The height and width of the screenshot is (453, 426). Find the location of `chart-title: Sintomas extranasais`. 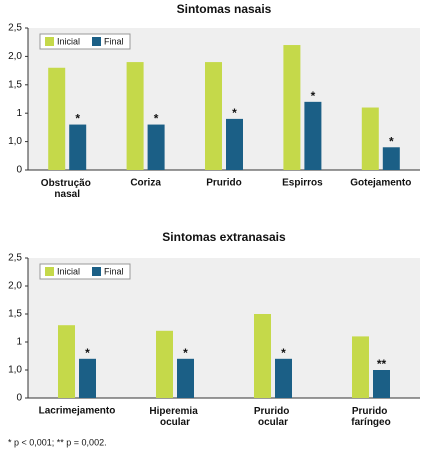

chart-title: Sintomas extranasais is located at coordinates (224, 237).